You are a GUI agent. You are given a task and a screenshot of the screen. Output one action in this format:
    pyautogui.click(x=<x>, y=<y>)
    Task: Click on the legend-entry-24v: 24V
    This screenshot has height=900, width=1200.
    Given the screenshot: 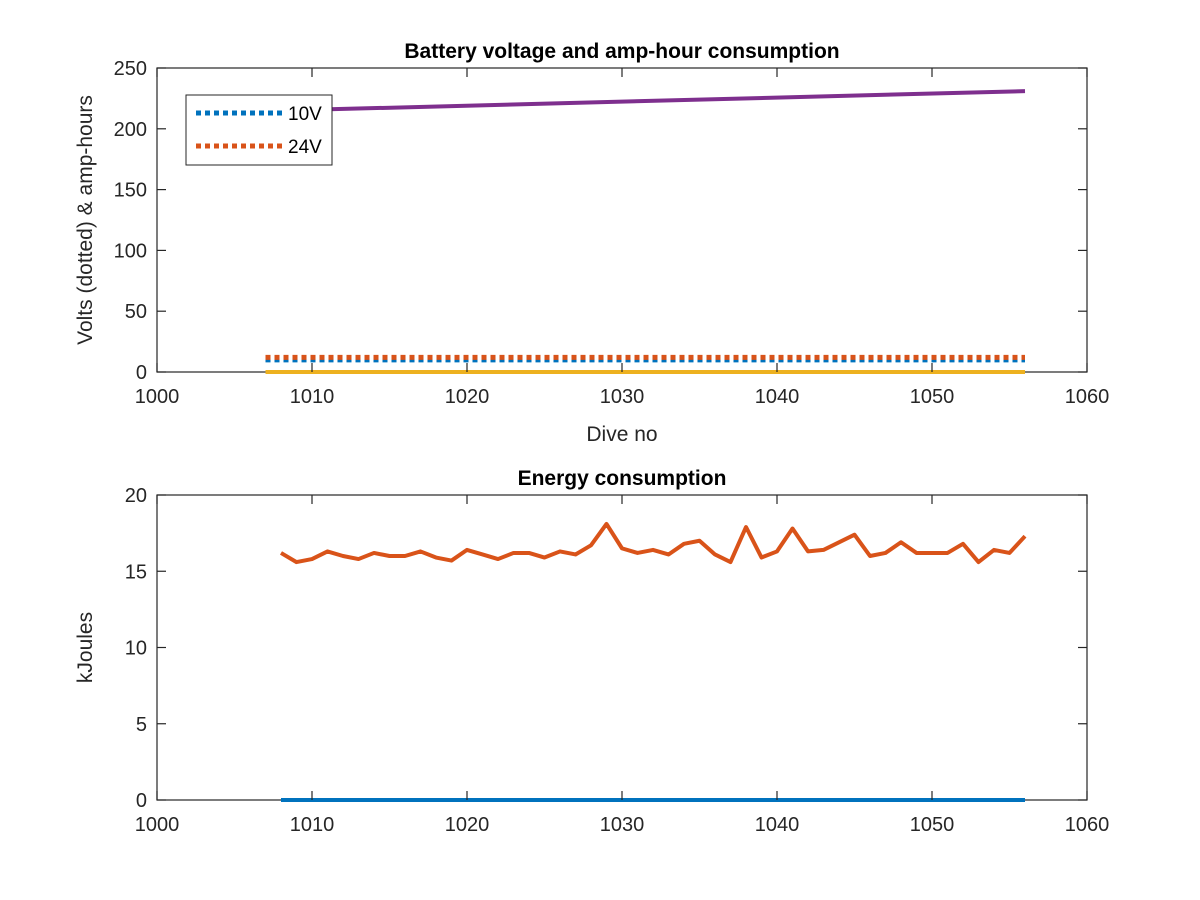 What is the action you would take?
    pyautogui.click(x=305, y=147)
    